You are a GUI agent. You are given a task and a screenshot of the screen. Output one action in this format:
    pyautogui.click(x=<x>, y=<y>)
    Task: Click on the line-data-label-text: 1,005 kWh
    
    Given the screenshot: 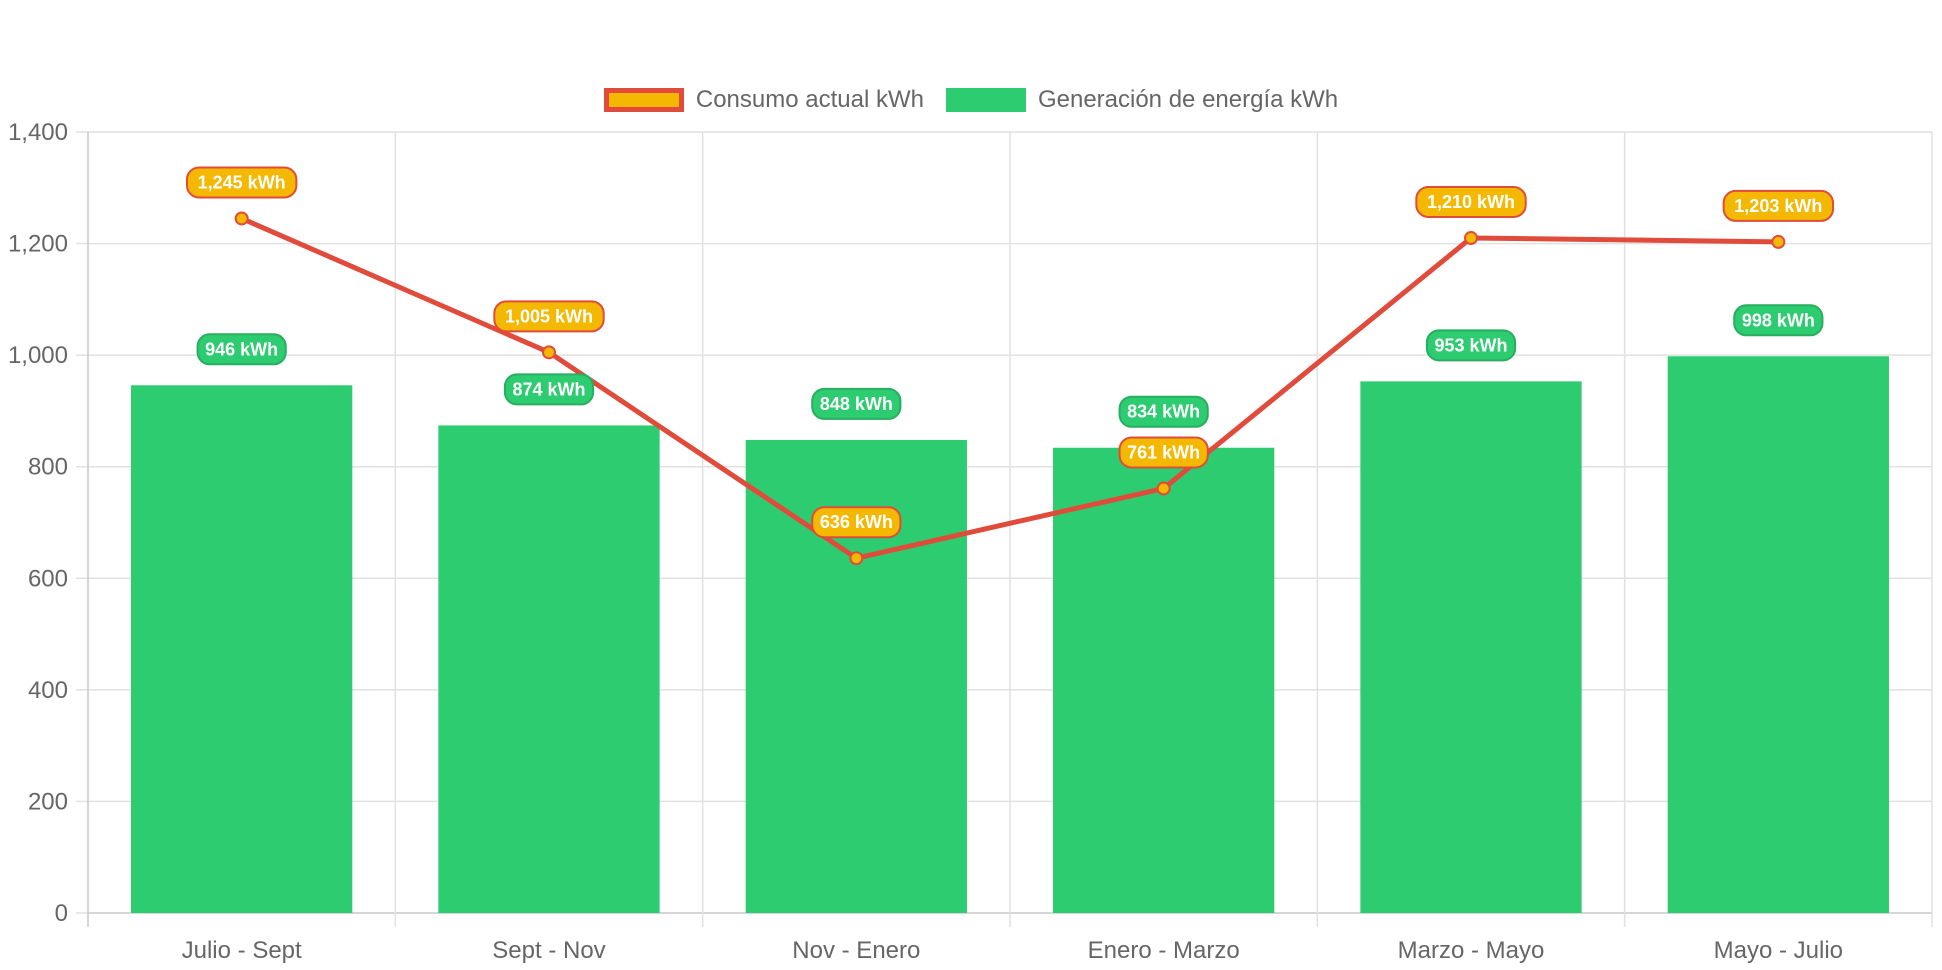 What is the action you would take?
    pyautogui.click(x=549, y=316)
    